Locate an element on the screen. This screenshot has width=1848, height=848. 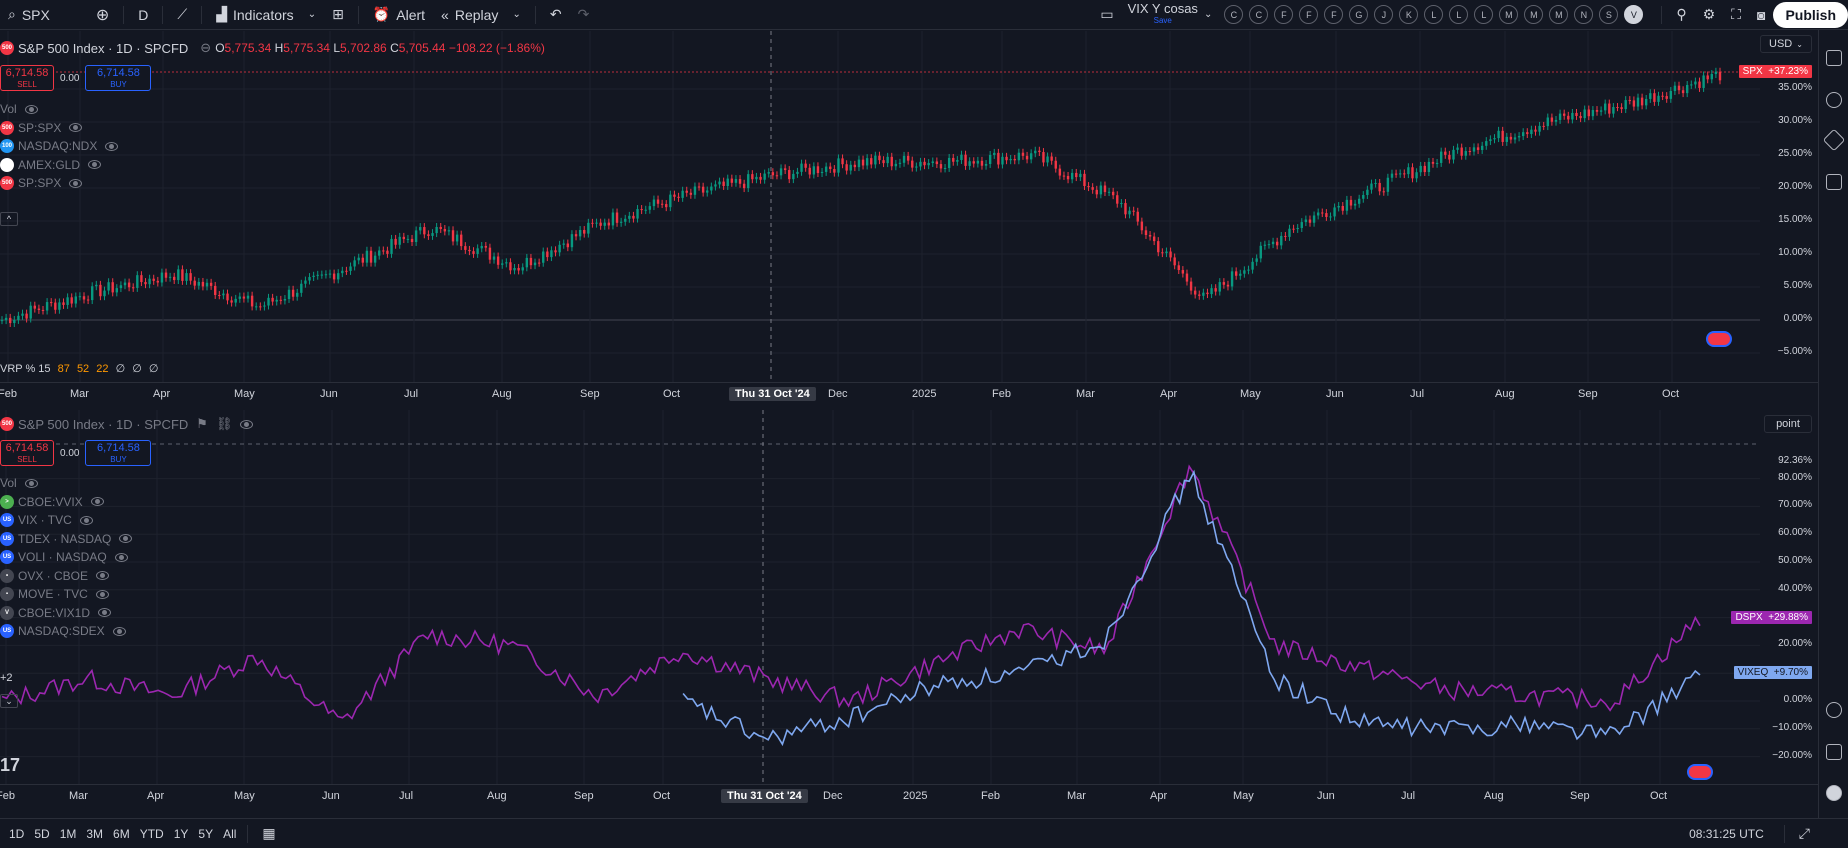
watchlist-shortcut: S is located at coordinates (1609, 14).